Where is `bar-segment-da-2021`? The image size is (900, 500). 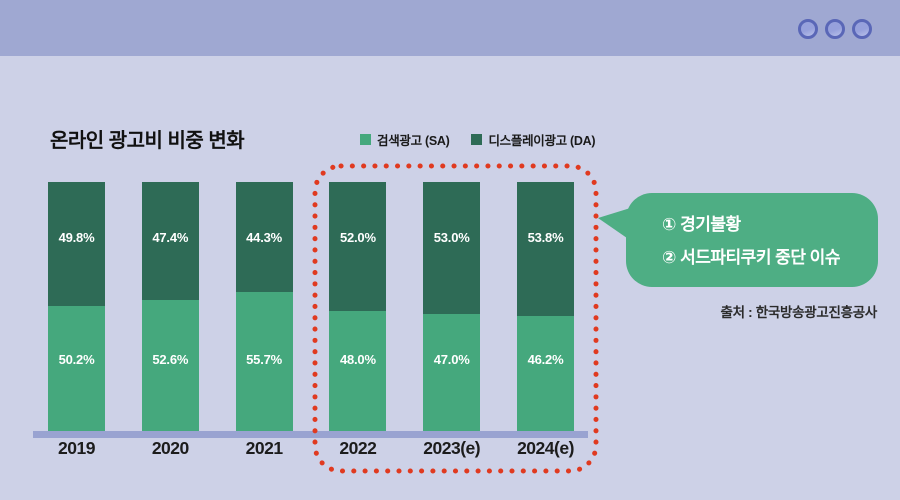
bar-segment-da-2021 is located at coordinates (264, 237).